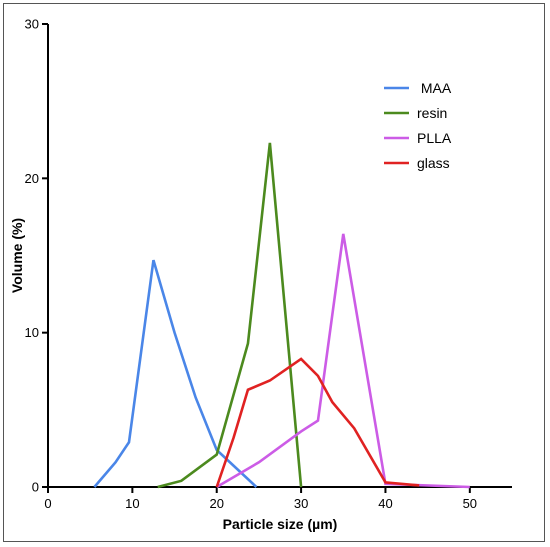  I want to click on x-tick-label: 50, so click(470, 503).